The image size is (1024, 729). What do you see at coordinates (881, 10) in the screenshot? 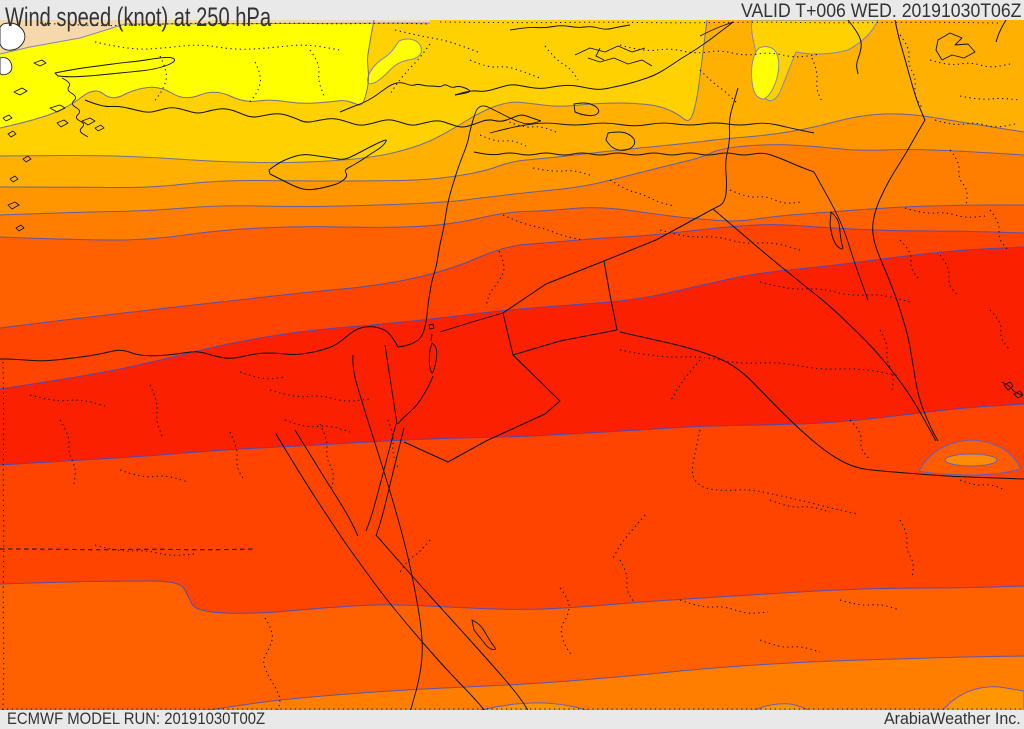
I see `svg-text: VALID T+006 WED. 20191030T06Z` at bounding box center [881, 10].